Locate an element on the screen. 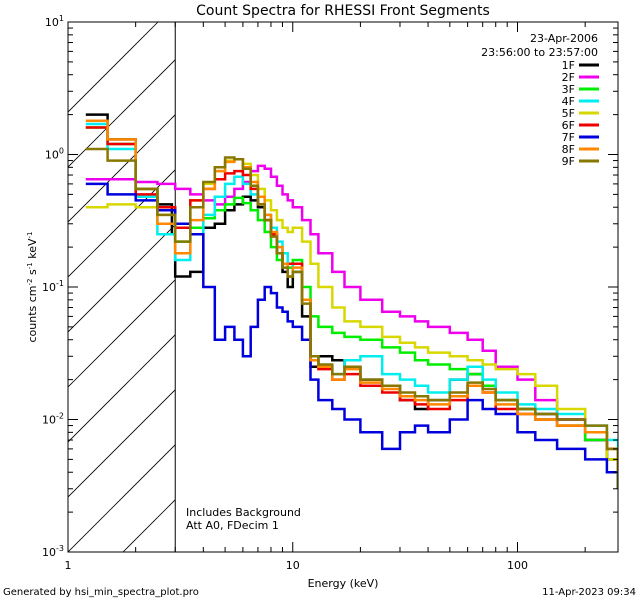  x-tick-label: 100 is located at coordinates (517, 565).